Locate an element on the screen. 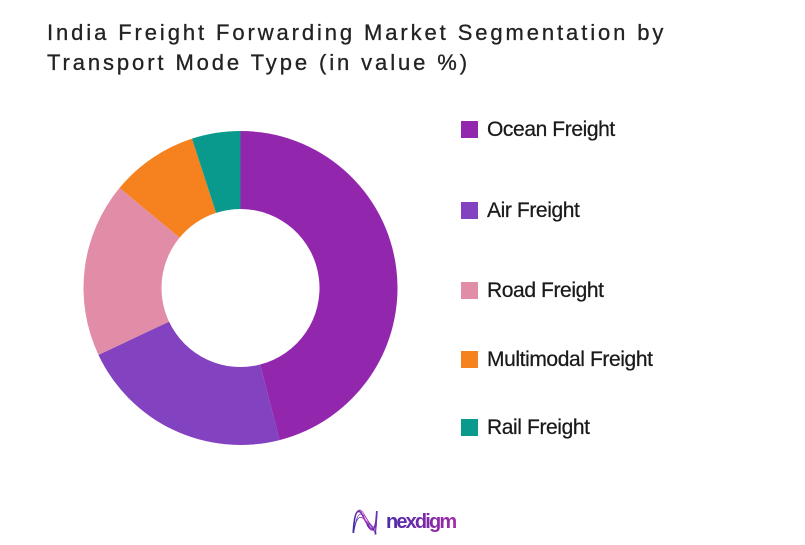  svg-text: nexdigm is located at coordinates (421, 522).